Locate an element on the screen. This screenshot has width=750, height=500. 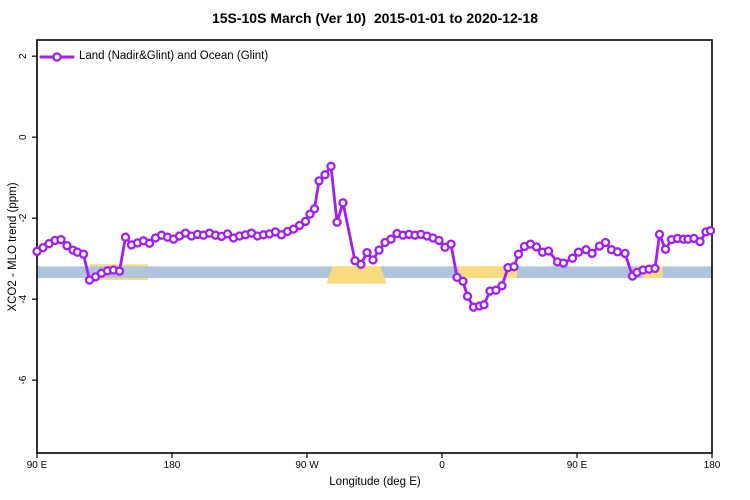
legend-marker-icon is located at coordinates (57, 57).